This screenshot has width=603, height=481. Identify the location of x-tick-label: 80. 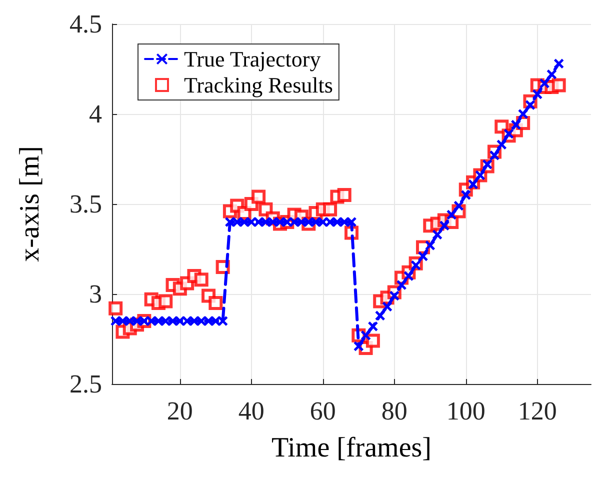
(394, 411).